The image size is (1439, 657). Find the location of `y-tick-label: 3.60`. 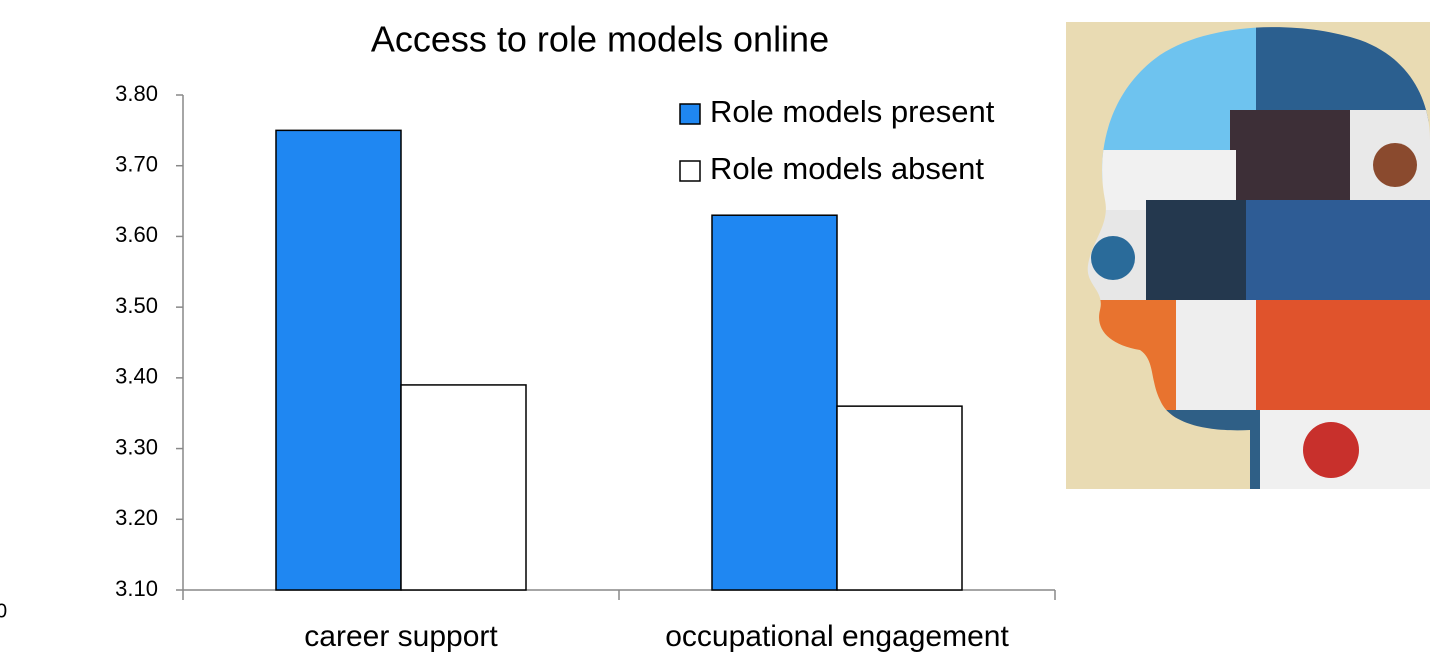

y-tick-label: 3.60 is located at coordinates (136, 234).